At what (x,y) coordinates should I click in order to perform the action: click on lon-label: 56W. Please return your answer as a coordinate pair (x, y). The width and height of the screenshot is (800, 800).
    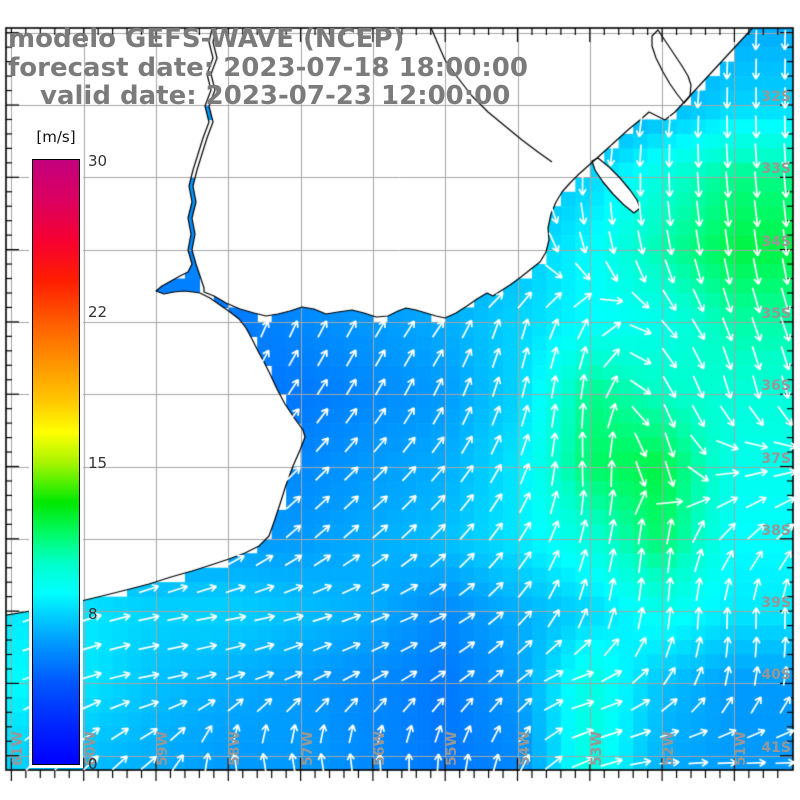
    Looking at the image, I should click on (379, 748).